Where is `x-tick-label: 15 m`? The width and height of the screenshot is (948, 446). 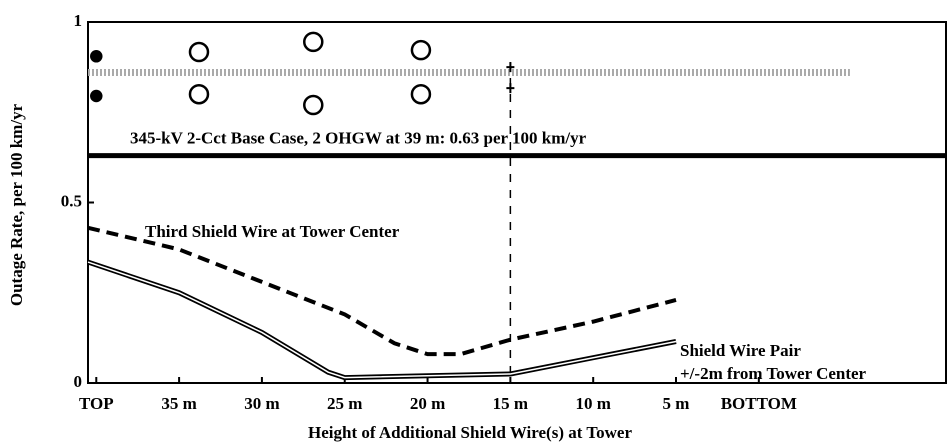 x-tick-label: 15 m is located at coordinates (510, 403).